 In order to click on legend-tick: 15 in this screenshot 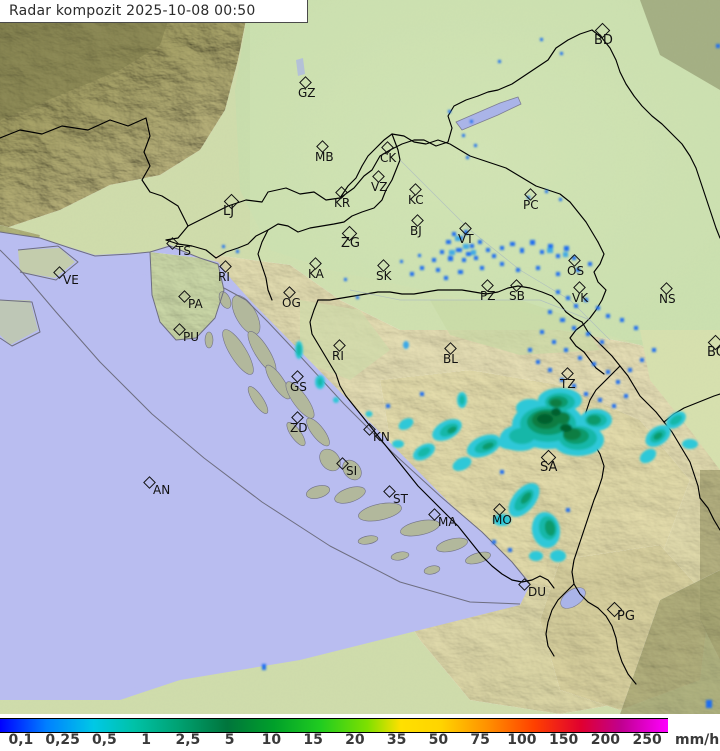, I will do `click(313, 740)`.